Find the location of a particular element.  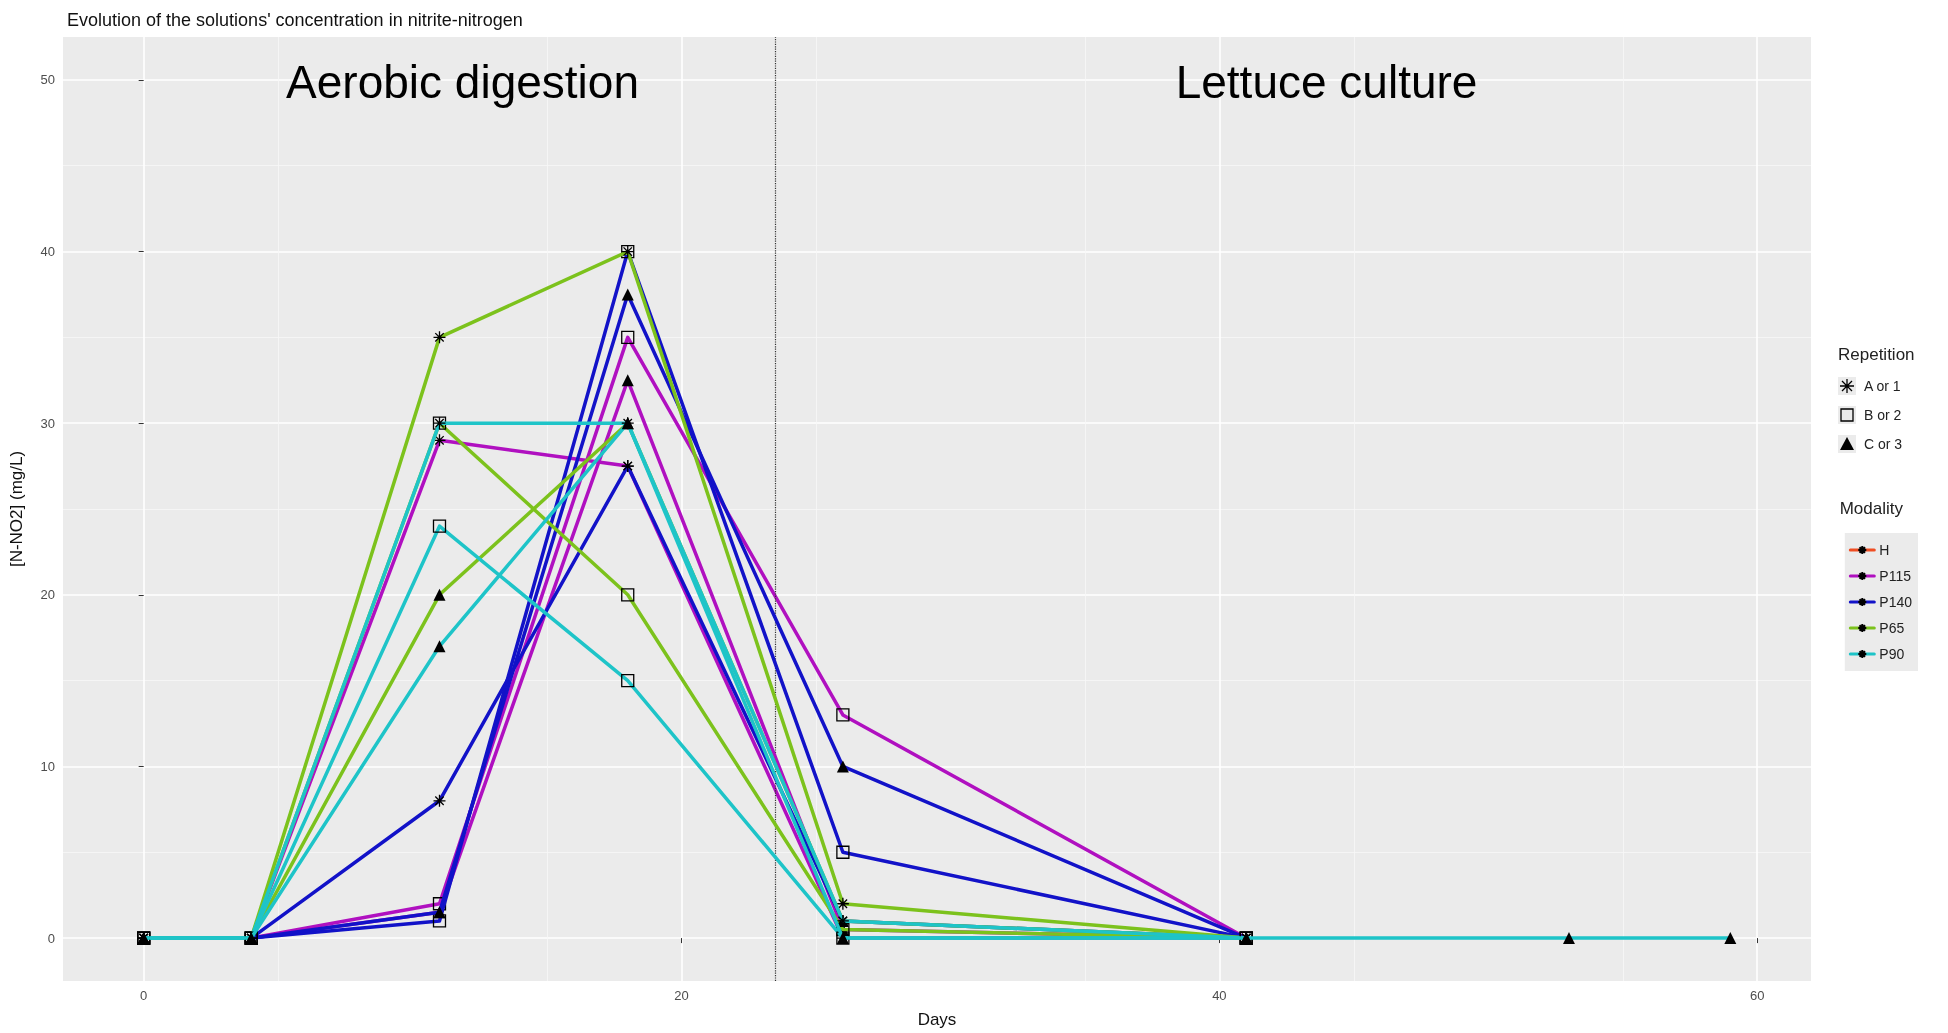

legend-label: P90 is located at coordinates (1892, 654).